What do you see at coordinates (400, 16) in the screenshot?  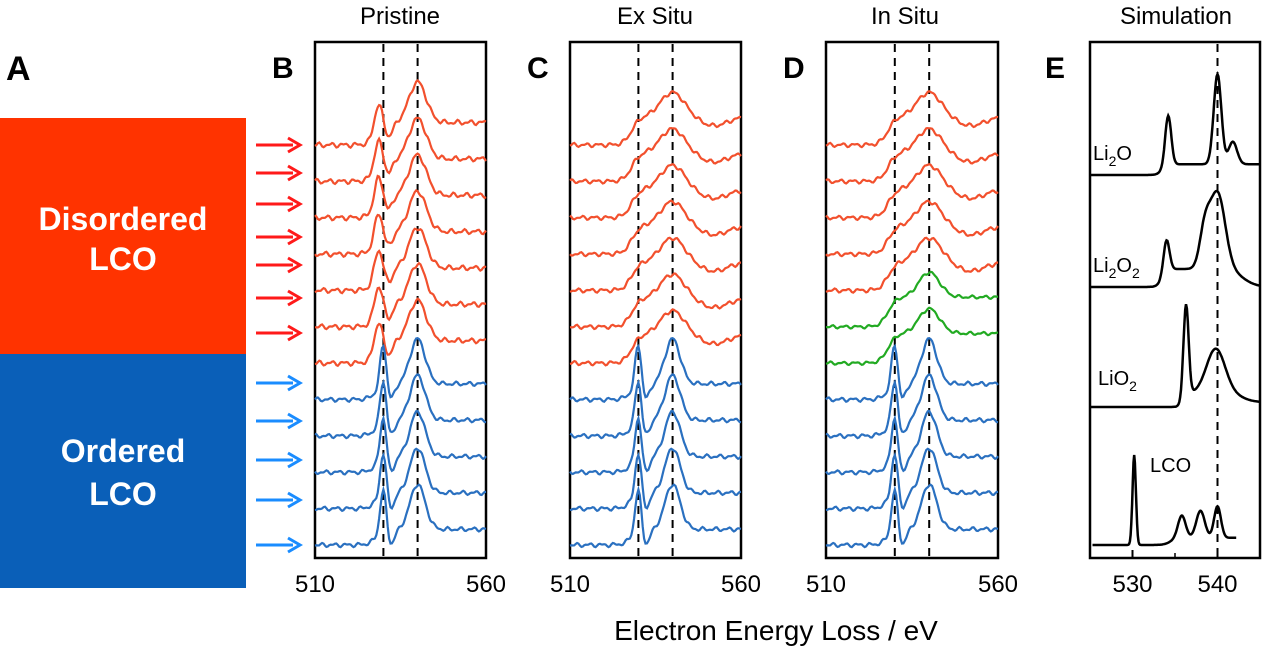 I see `panel-title-b: Pristine` at bounding box center [400, 16].